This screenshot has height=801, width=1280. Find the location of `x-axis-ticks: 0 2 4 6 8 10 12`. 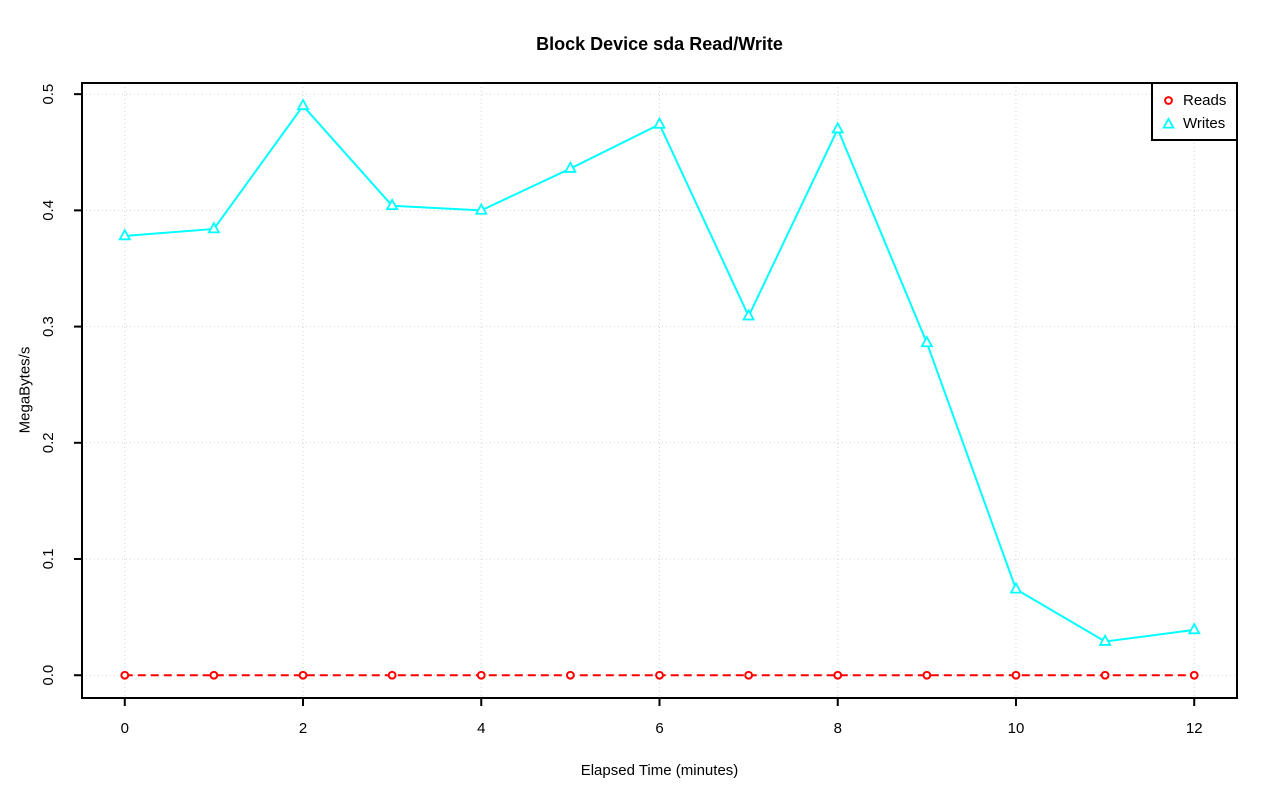

x-axis-ticks: 0 2 4 6 8 10 12 is located at coordinates (662, 717).